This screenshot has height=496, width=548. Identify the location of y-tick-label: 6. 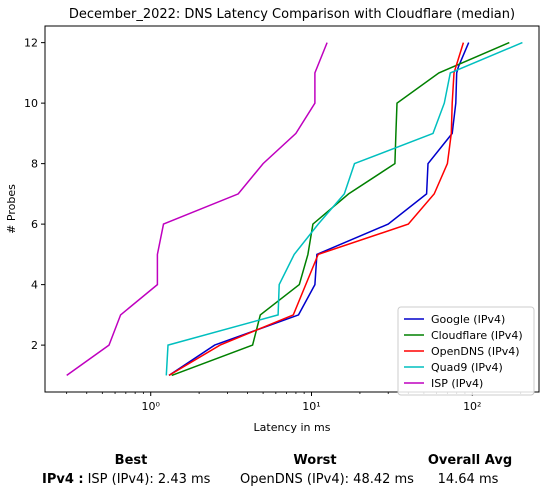
(34, 224).